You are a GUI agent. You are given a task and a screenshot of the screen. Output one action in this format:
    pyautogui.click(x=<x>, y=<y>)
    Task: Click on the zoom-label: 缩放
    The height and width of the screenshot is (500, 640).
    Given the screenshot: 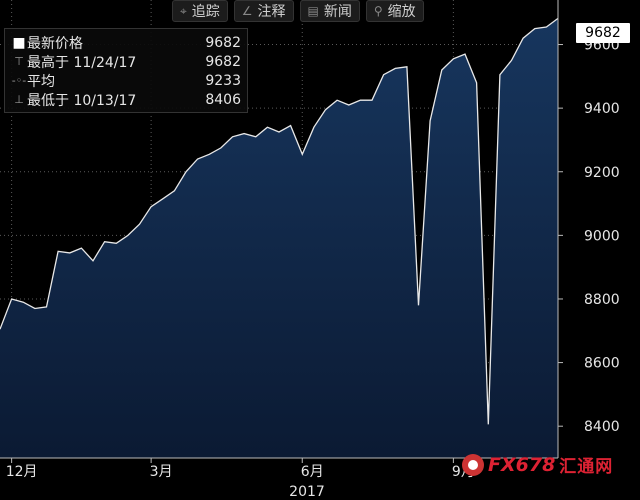 What is the action you would take?
    pyautogui.click(x=401, y=12)
    